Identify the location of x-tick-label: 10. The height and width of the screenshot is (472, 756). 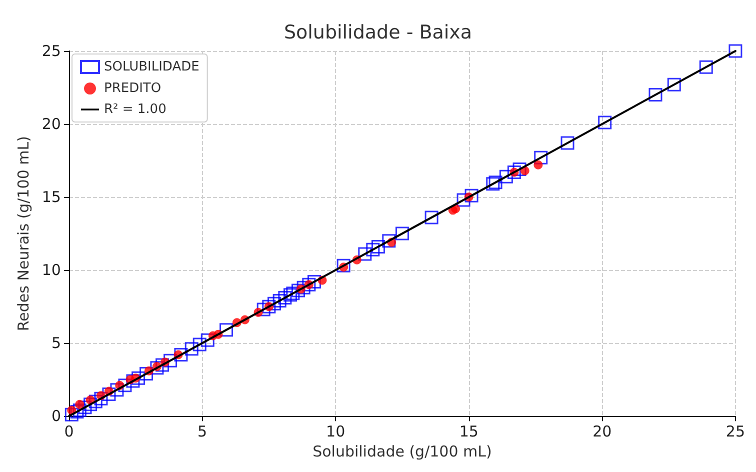
(336, 431).